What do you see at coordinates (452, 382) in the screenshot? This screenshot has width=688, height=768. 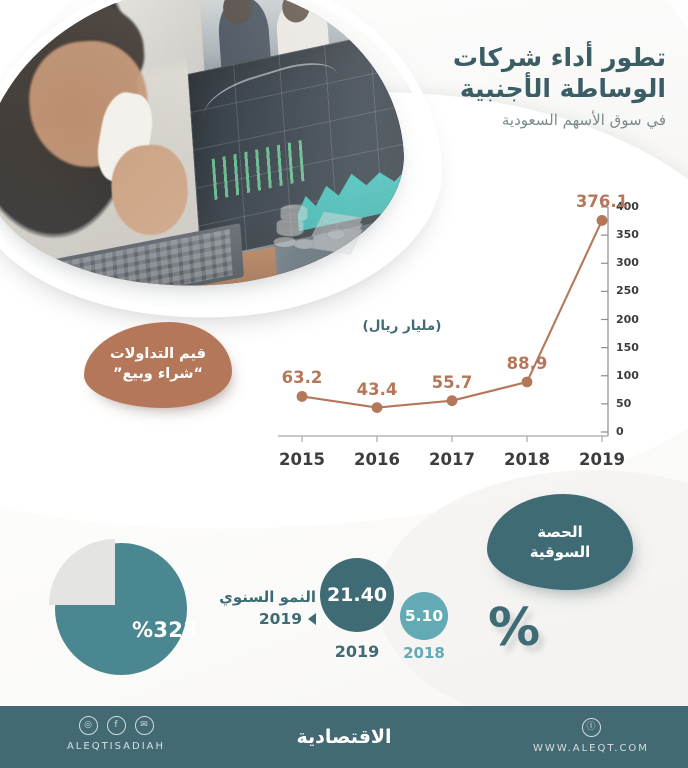 I see `data-point-label: 55.7` at bounding box center [452, 382].